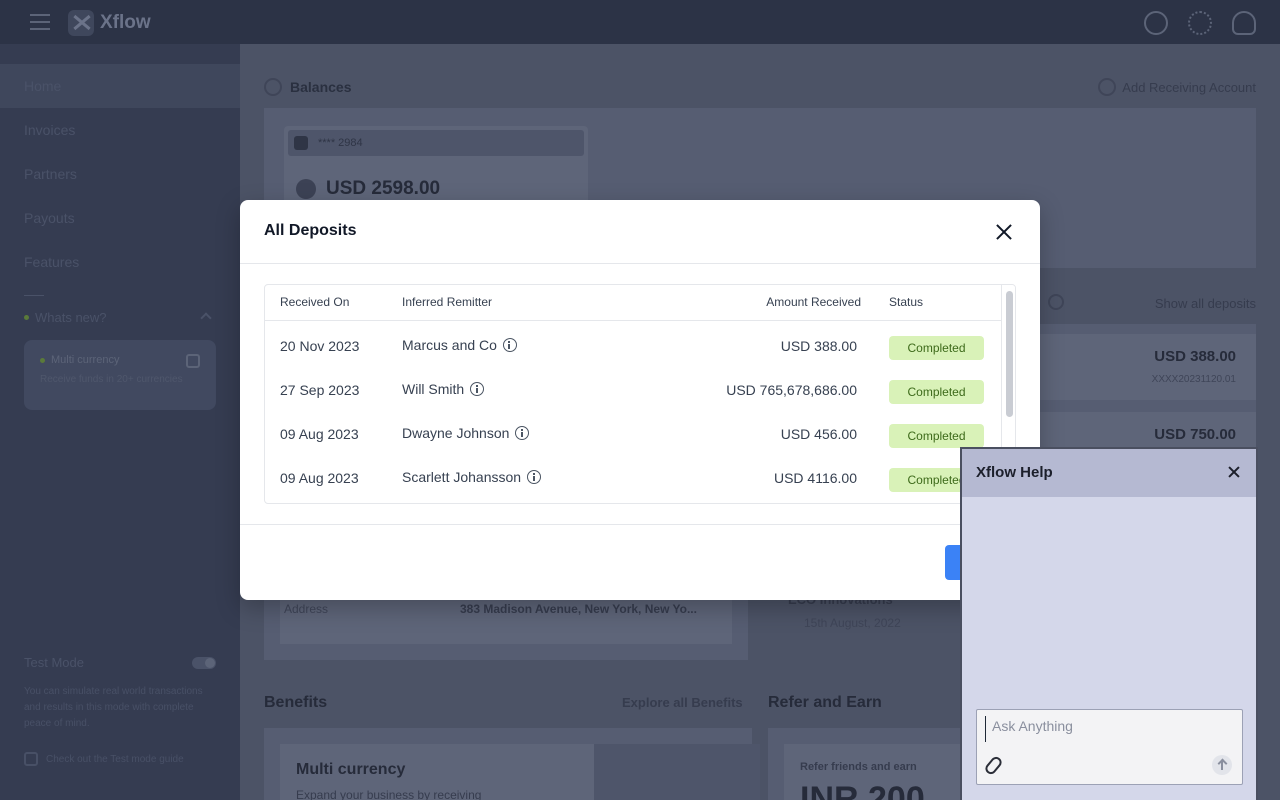 Image resolution: width=1280 pixels, height=800 pixels. I want to click on test-mode-guide-link: Check out the Test mode guide, so click(104, 759).